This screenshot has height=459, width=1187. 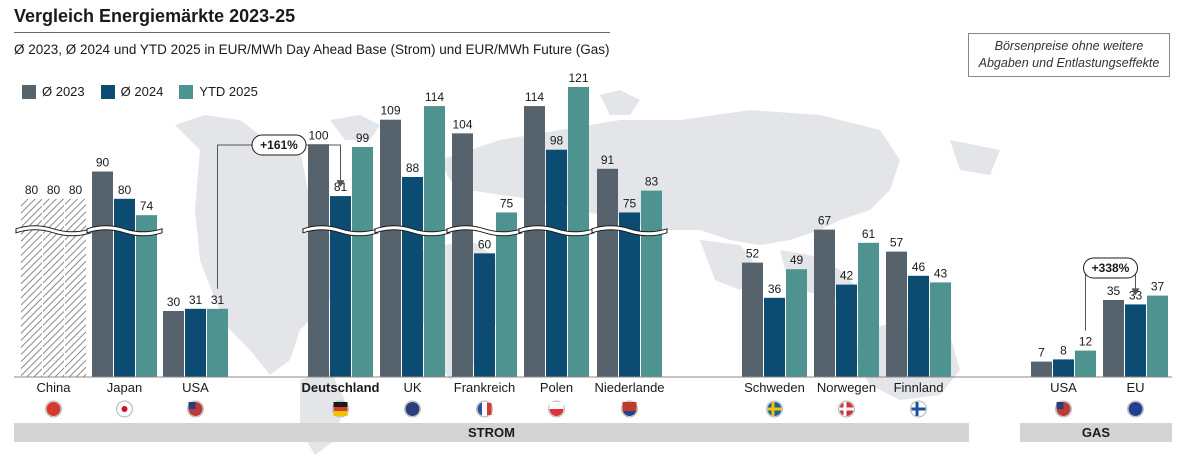 I want to click on value-label-eu-12-s0: 35, so click(x=1114, y=291).